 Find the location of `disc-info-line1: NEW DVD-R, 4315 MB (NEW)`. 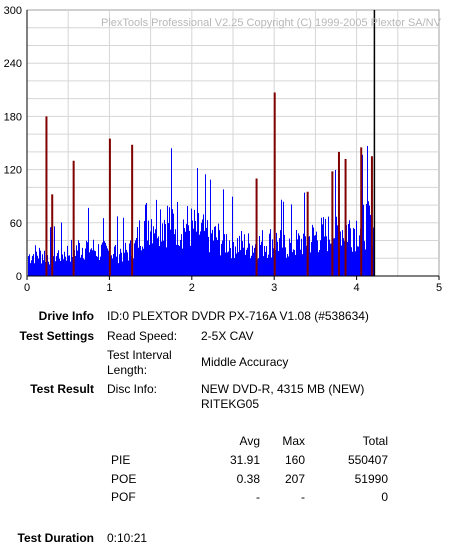

disc-info-line1: NEW DVD-R, 4315 MB (NEW) is located at coordinates (283, 389).